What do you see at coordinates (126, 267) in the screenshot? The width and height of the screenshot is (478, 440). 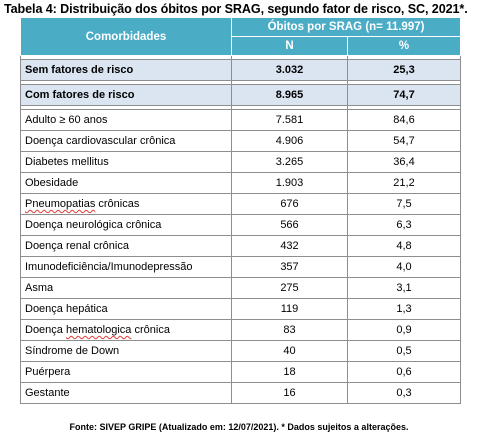 I see `row-label: Imunodeficiência/Imunodepressão` at bounding box center [126, 267].